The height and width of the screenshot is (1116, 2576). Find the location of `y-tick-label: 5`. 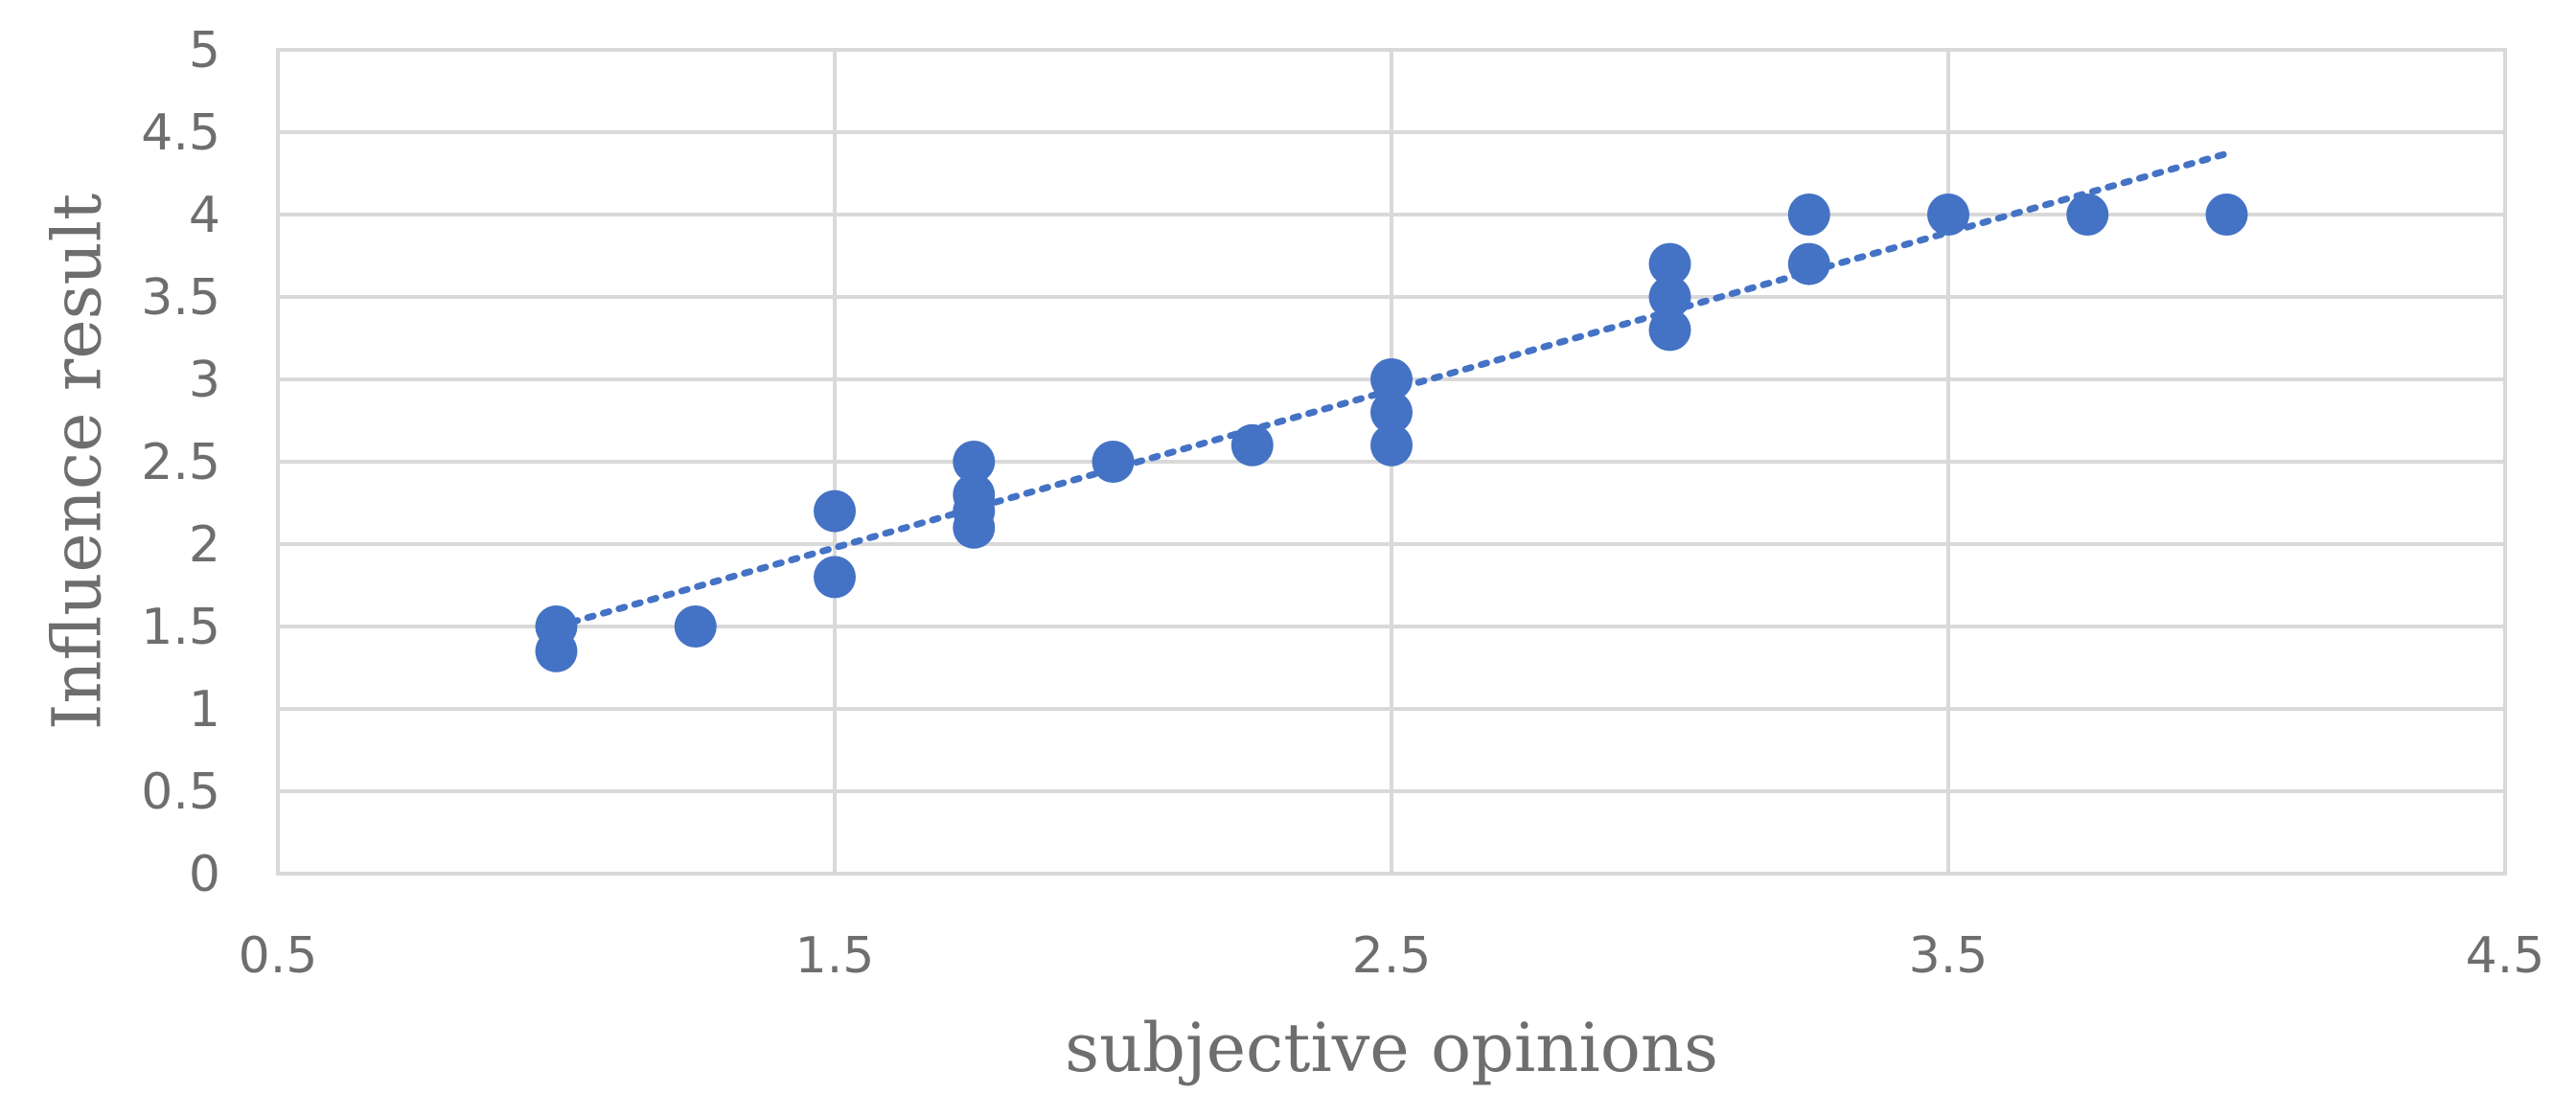

y-tick-label: 5 is located at coordinates (204, 51).